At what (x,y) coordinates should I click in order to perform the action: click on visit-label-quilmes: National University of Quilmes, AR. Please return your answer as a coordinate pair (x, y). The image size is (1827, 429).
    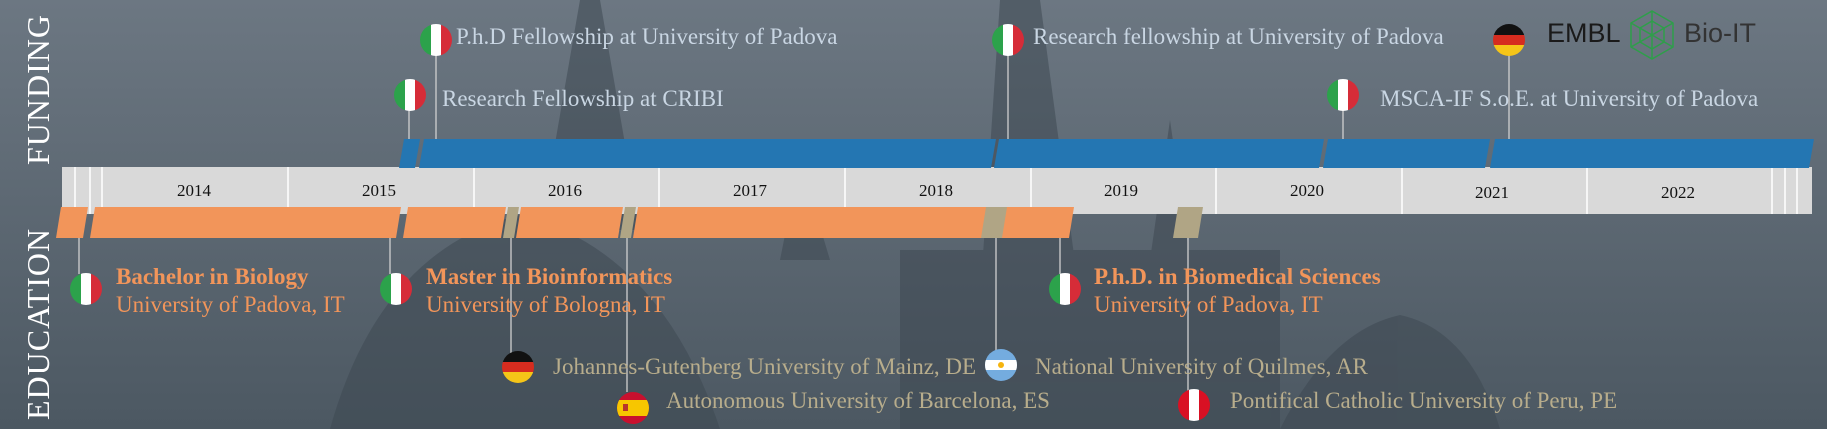
    Looking at the image, I should click on (1201, 366).